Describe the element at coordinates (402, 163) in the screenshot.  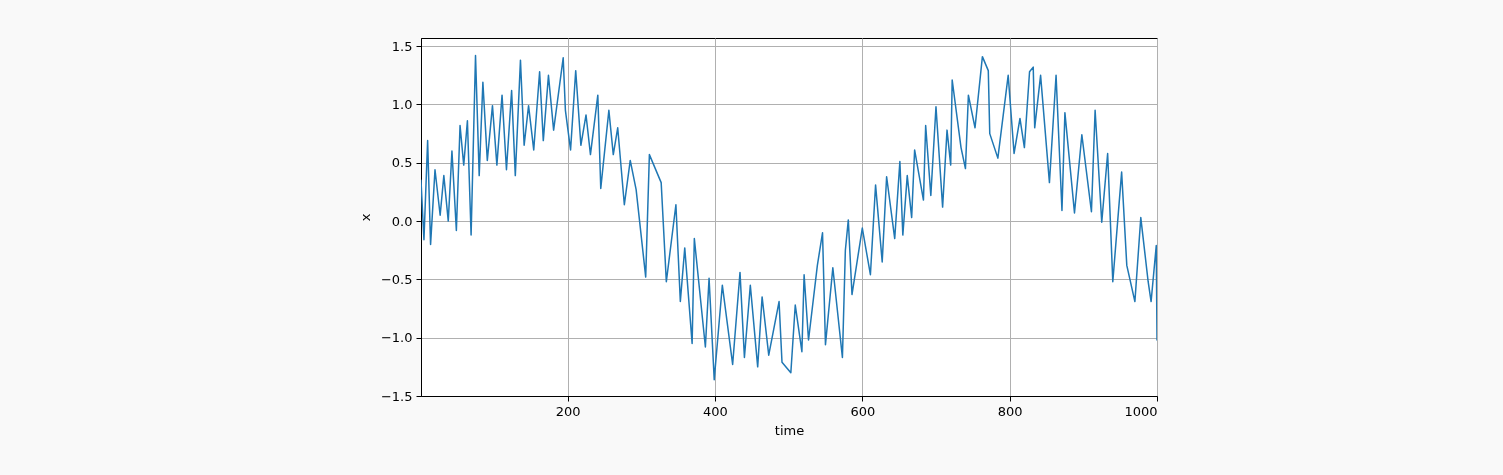
I see `y-tick-label: 0.5` at that location.